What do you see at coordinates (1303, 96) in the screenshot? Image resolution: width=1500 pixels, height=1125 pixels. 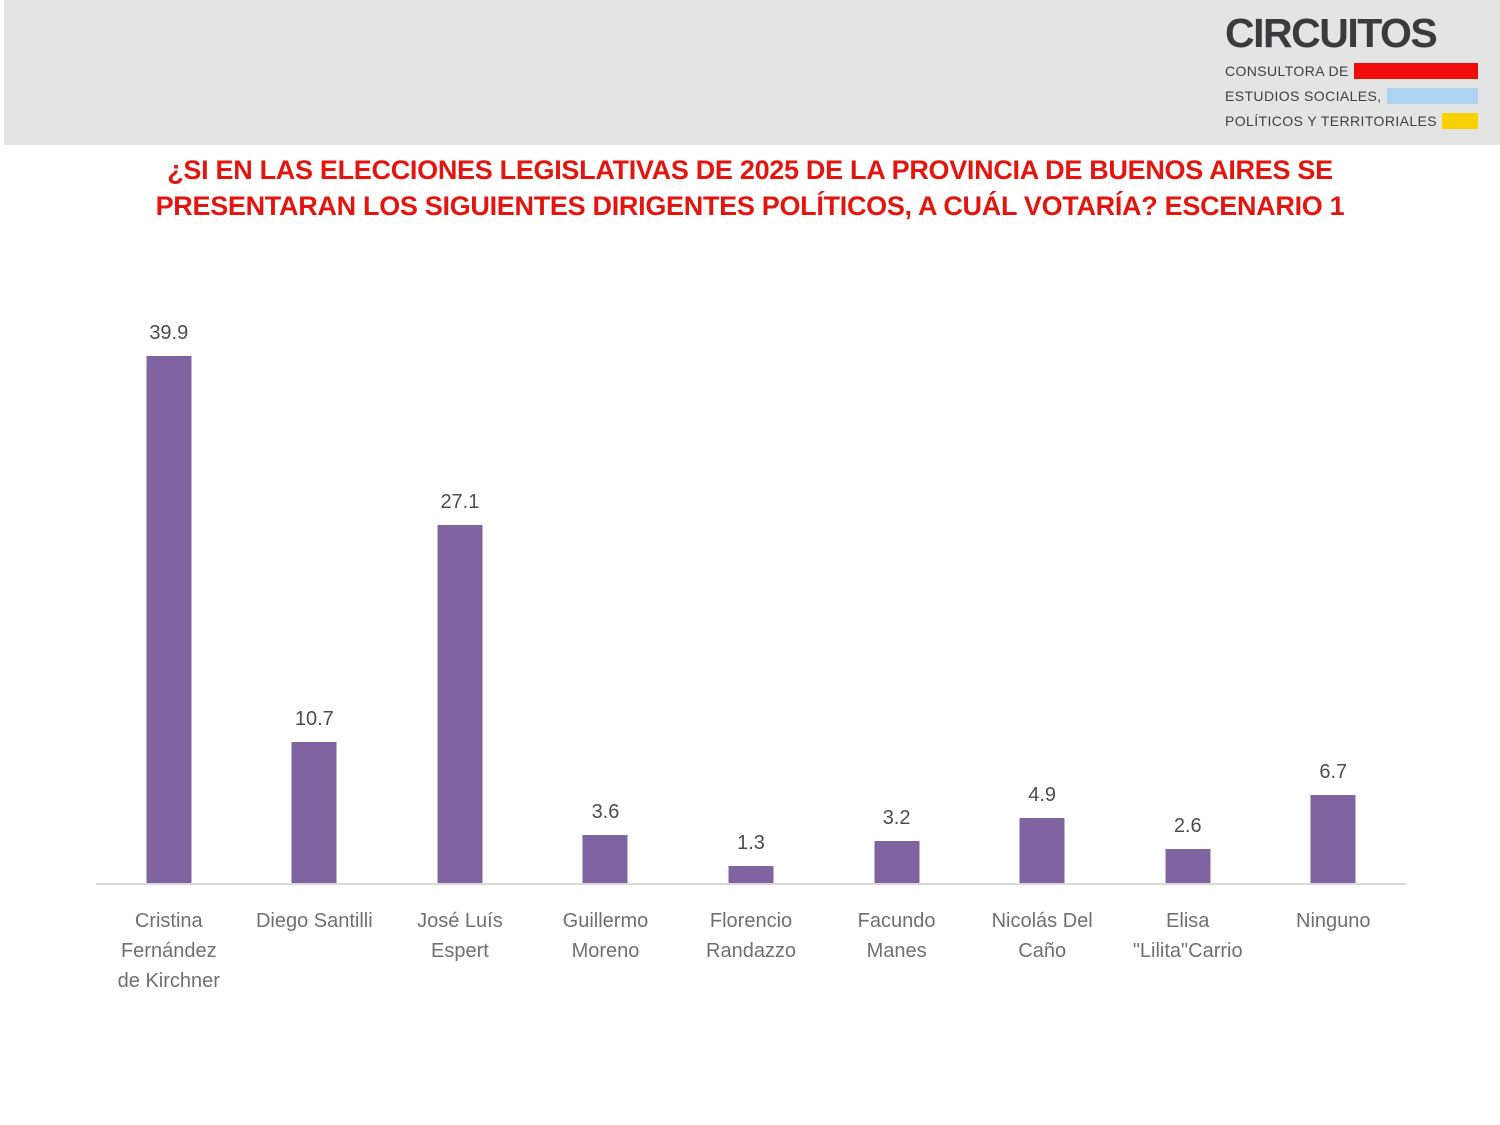 I see `logo-tagline-text-2: ESTUDIOS SOCIALES,` at bounding box center [1303, 96].